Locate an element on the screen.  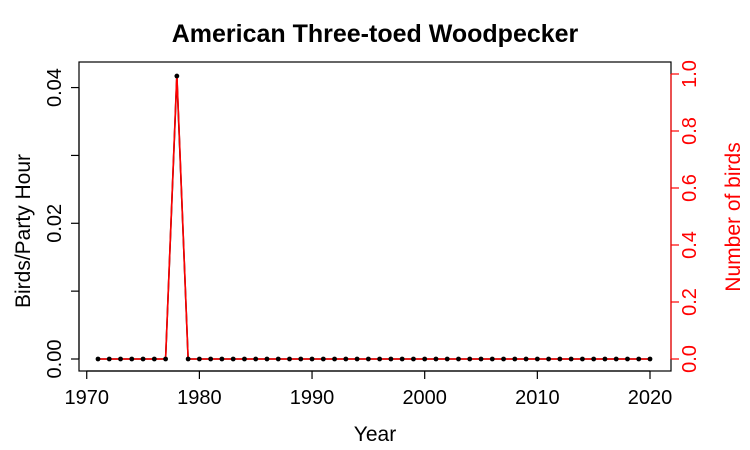
y-right-tick-label: 0.8 is located at coordinates (690, 131).